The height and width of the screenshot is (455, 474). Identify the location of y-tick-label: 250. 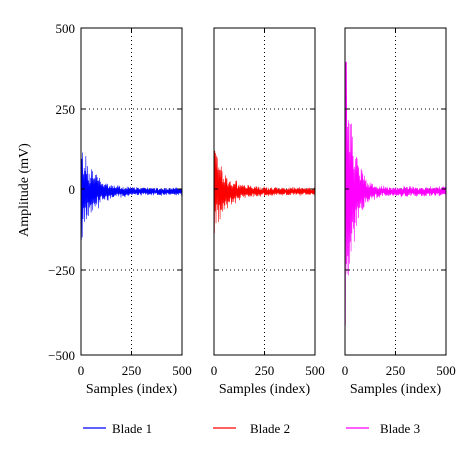
(66, 109).